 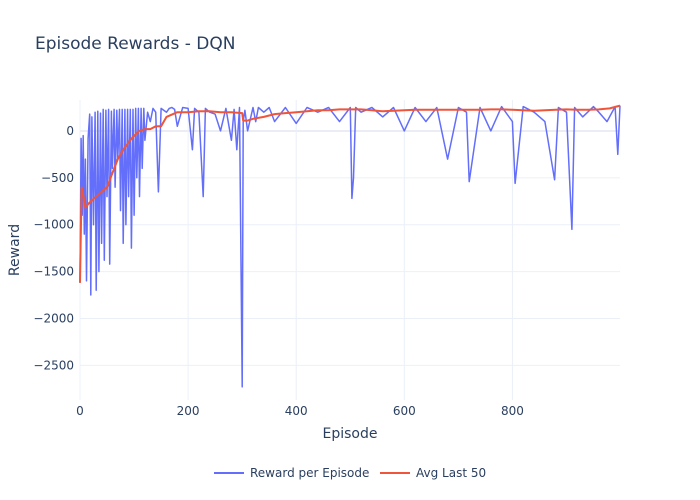 I want to click on legend-item-reward-per-episode: Reward per Episode, so click(x=291, y=473).